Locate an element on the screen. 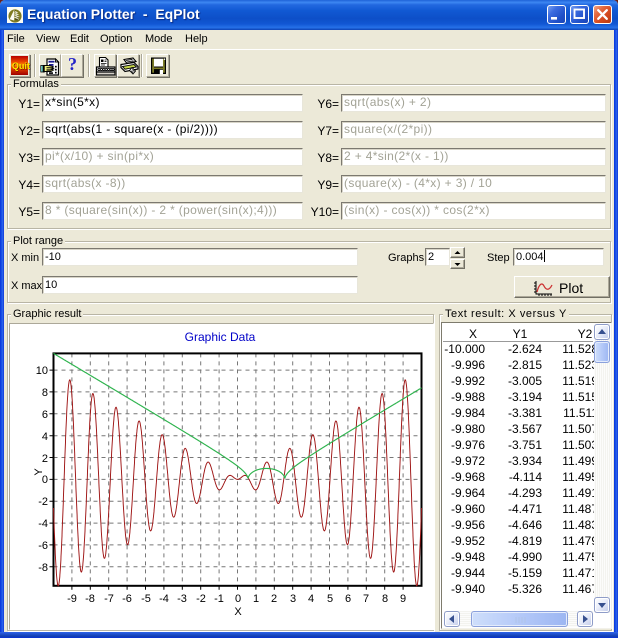 The image size is (618, 638). svg-text: 1 is located at coordinates (256, 599).